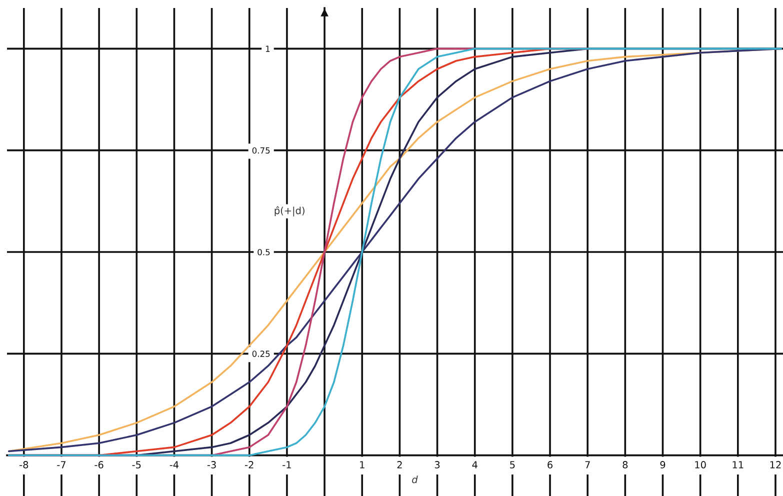  I want to click on y-tick-label: 0.75, so click(261, 150).